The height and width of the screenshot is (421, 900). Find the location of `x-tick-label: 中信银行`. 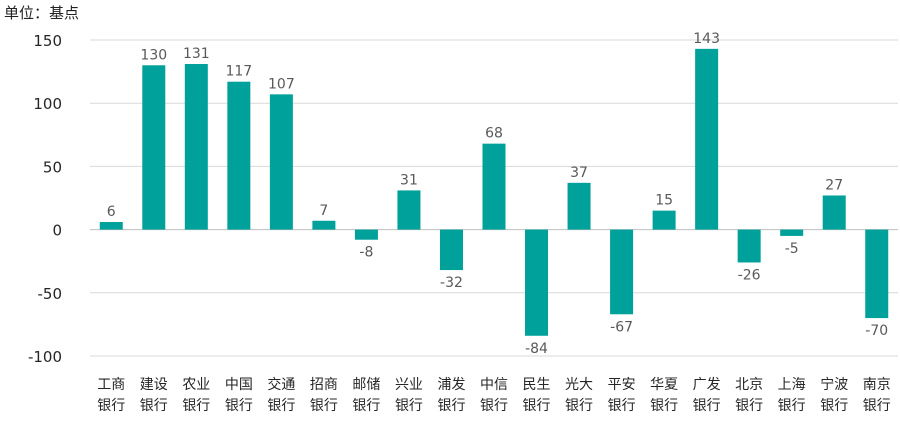

x-tick-label: 中信银行 is located at coordinates (494, 395).